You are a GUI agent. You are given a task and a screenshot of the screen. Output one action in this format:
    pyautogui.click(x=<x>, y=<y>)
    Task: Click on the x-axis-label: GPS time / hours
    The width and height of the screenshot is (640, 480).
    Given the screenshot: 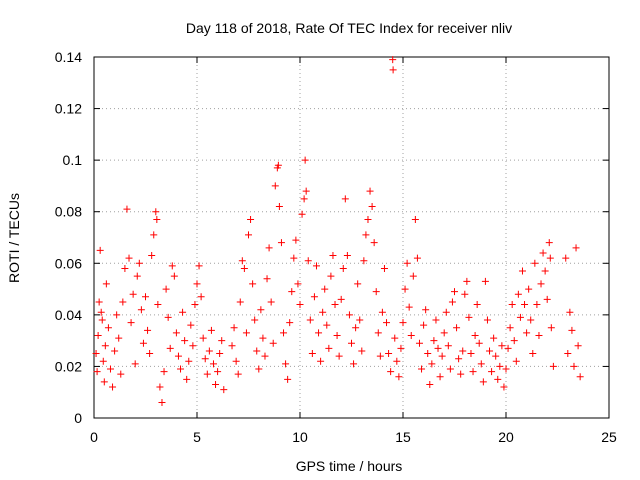 What is the action you would take?
    pyautogui.click(x=349, y=466)
    